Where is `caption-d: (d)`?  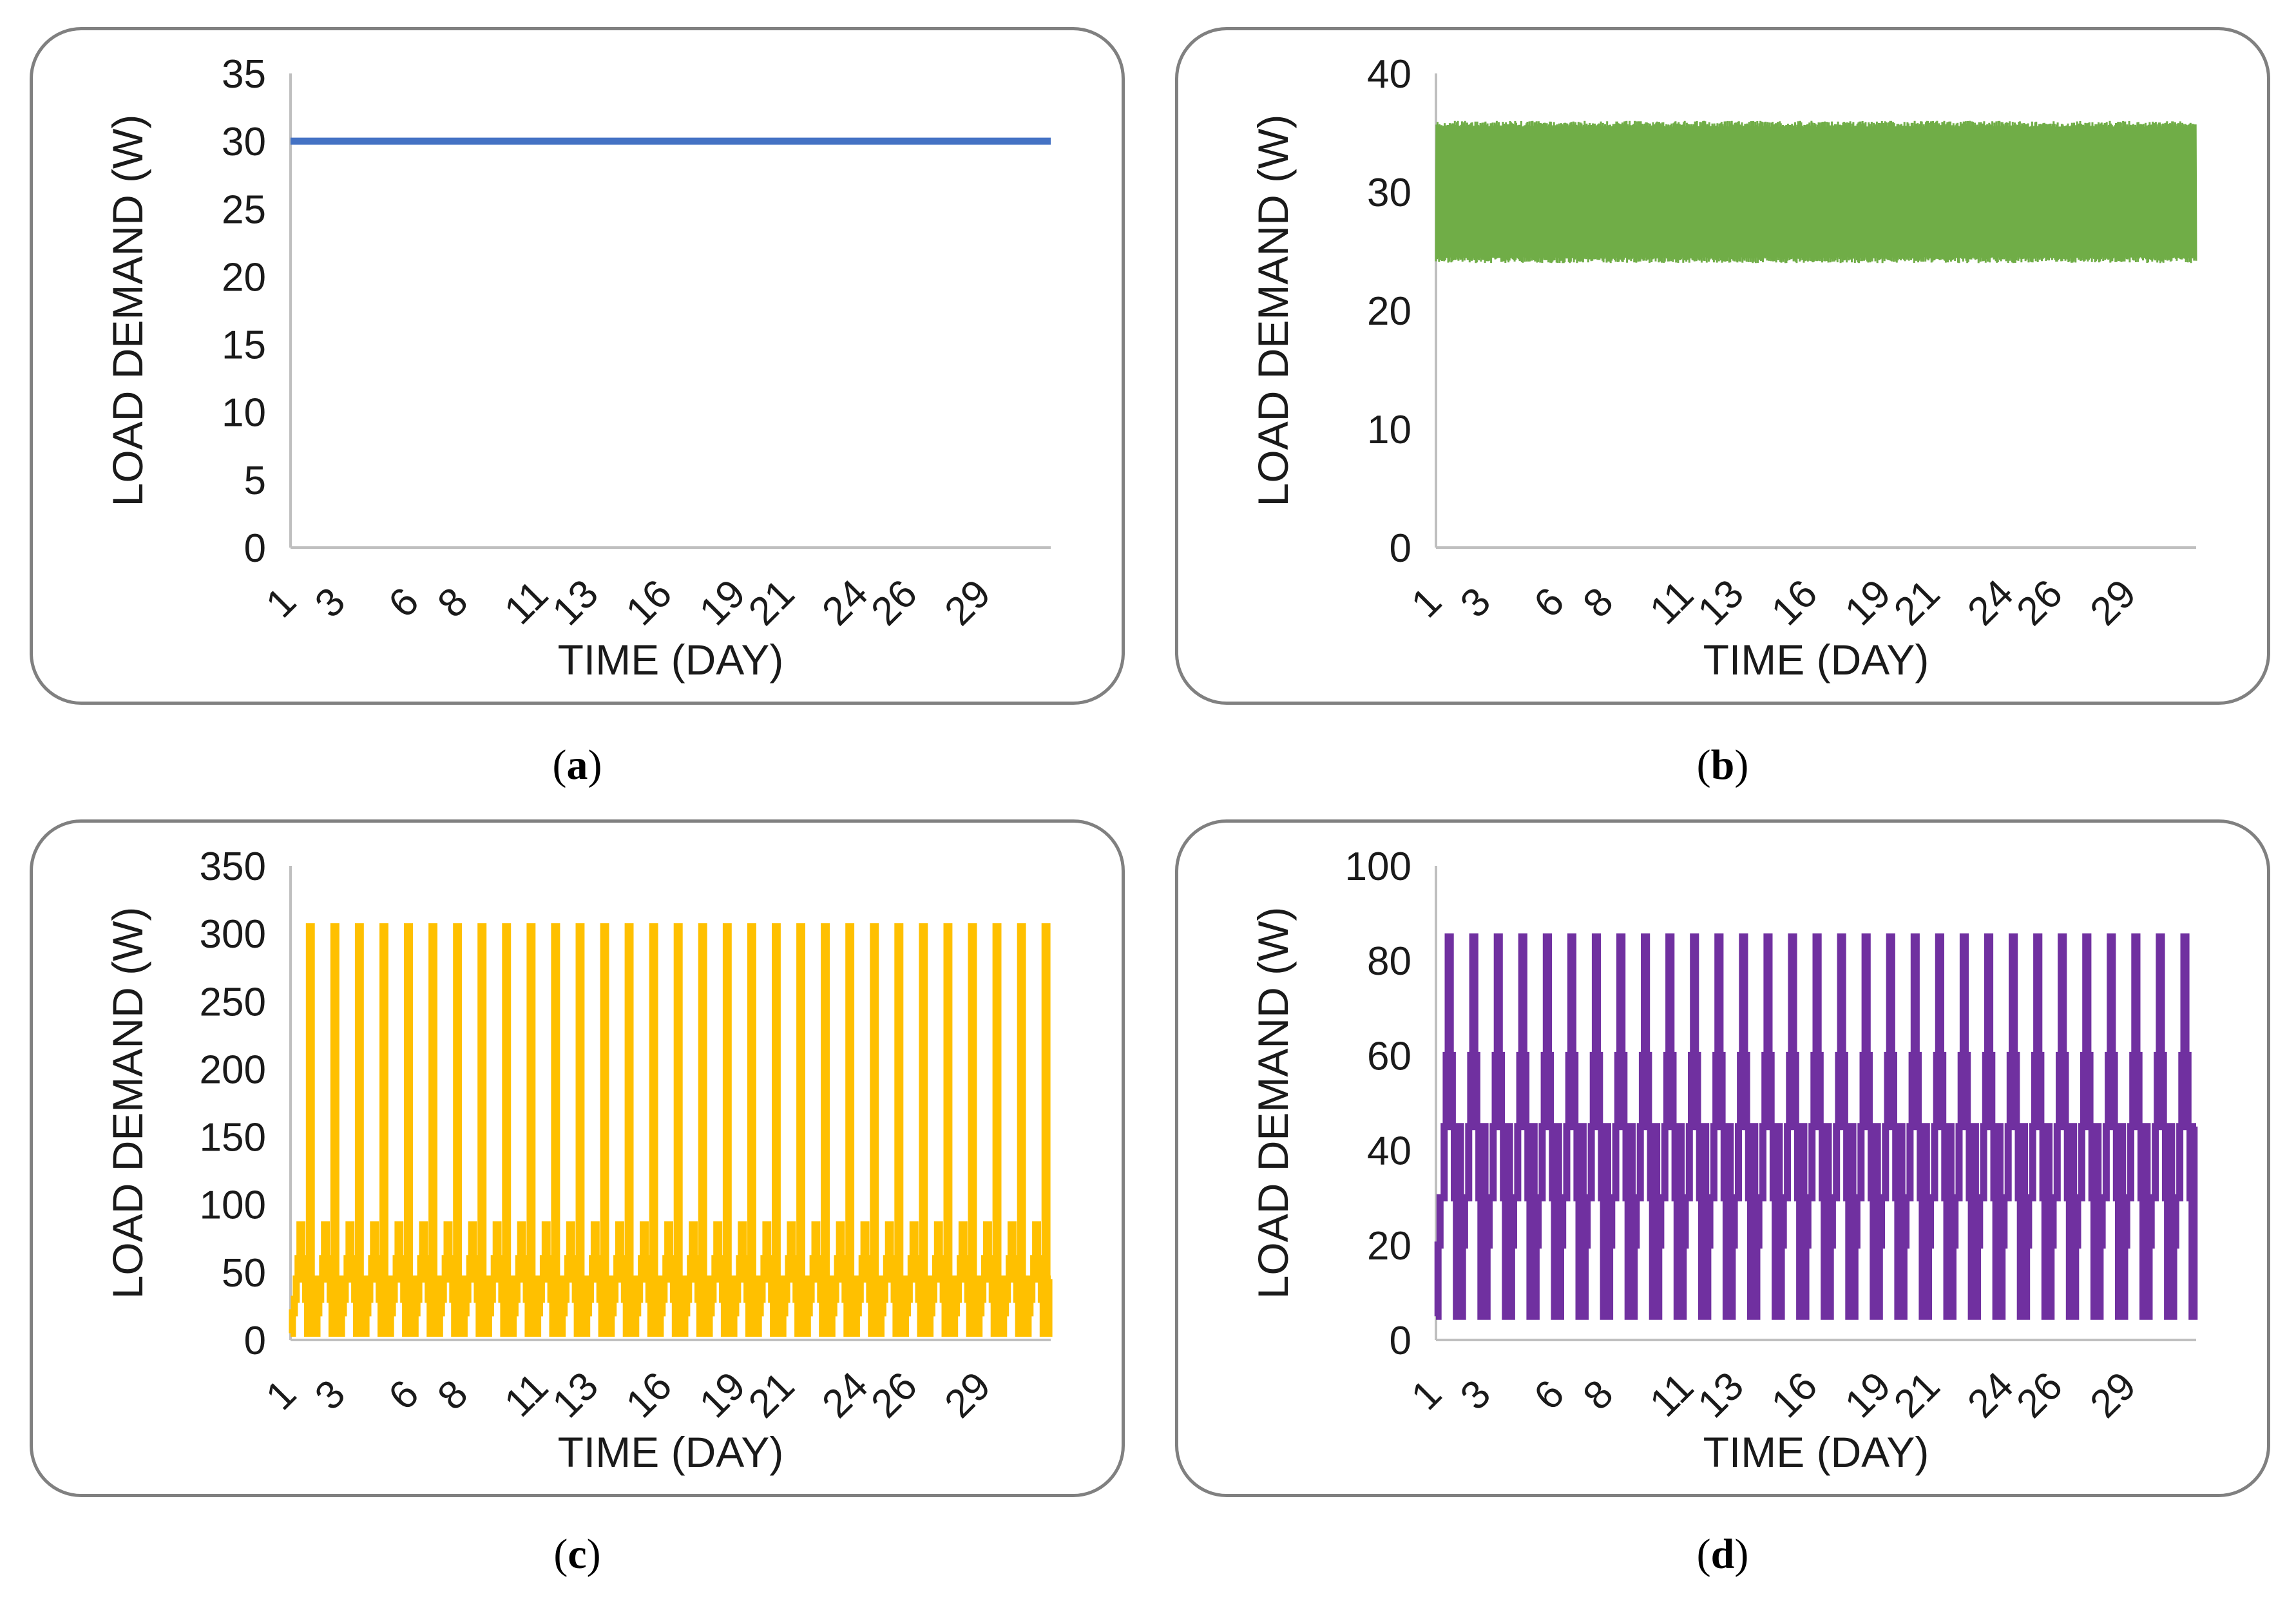 caption-d: (d) is located at coordinates (1722, 1554).